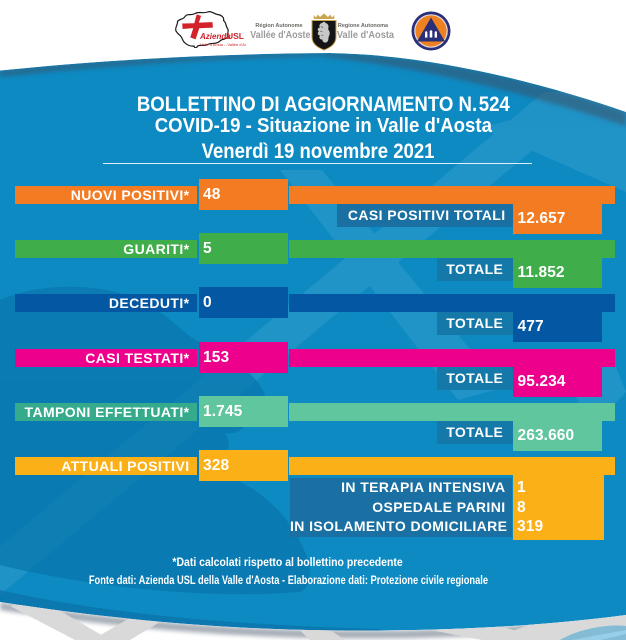  I want to click on svg-text: USL, so click(235, 36).